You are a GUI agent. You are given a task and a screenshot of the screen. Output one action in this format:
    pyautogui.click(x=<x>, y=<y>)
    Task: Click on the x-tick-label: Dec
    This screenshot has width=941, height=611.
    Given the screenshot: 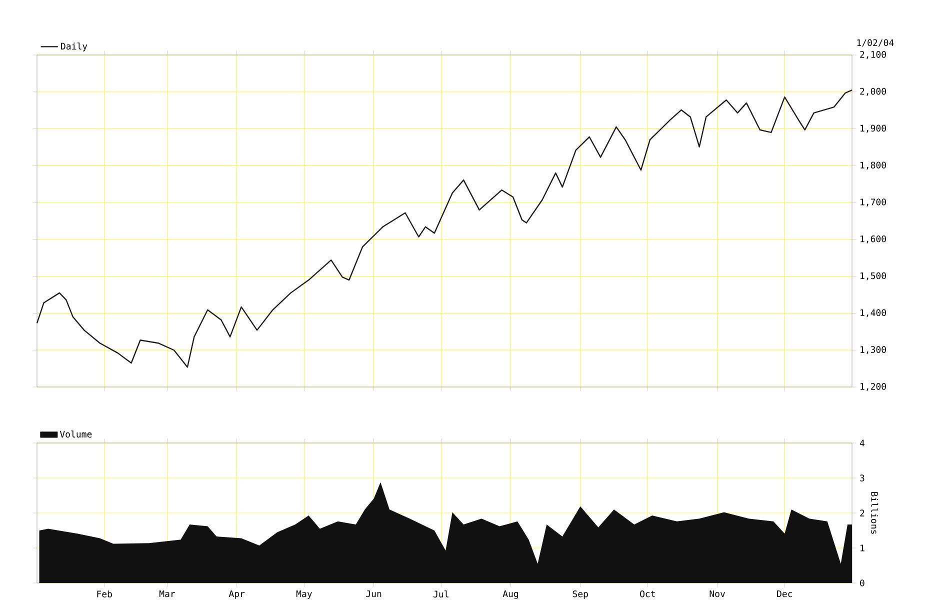 What is the action you would take?
    pyautogui.click(x=784, y=594)
    